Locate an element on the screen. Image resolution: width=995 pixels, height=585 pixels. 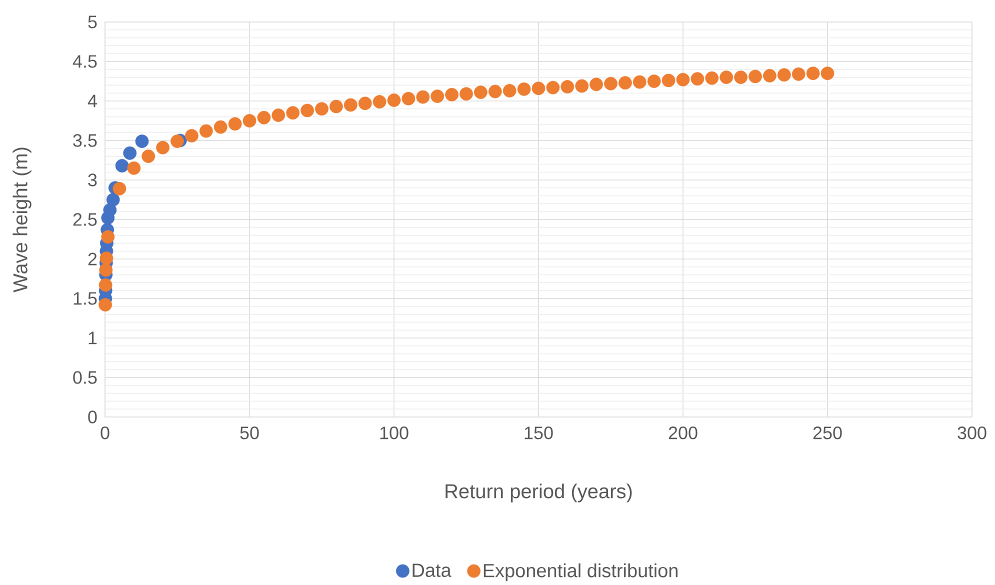
x-tick-label: 200 is located at coordinates (683, 433).